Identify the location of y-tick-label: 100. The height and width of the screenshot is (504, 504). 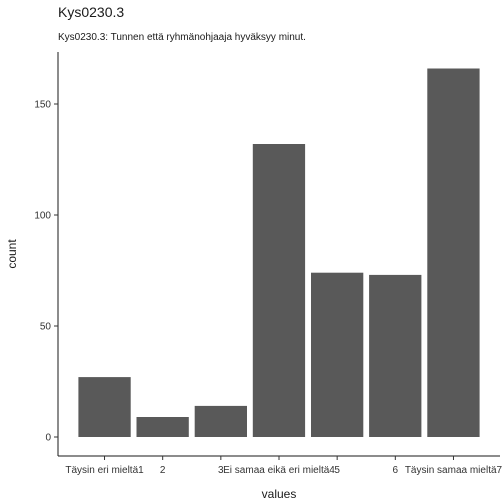
(42, 216).